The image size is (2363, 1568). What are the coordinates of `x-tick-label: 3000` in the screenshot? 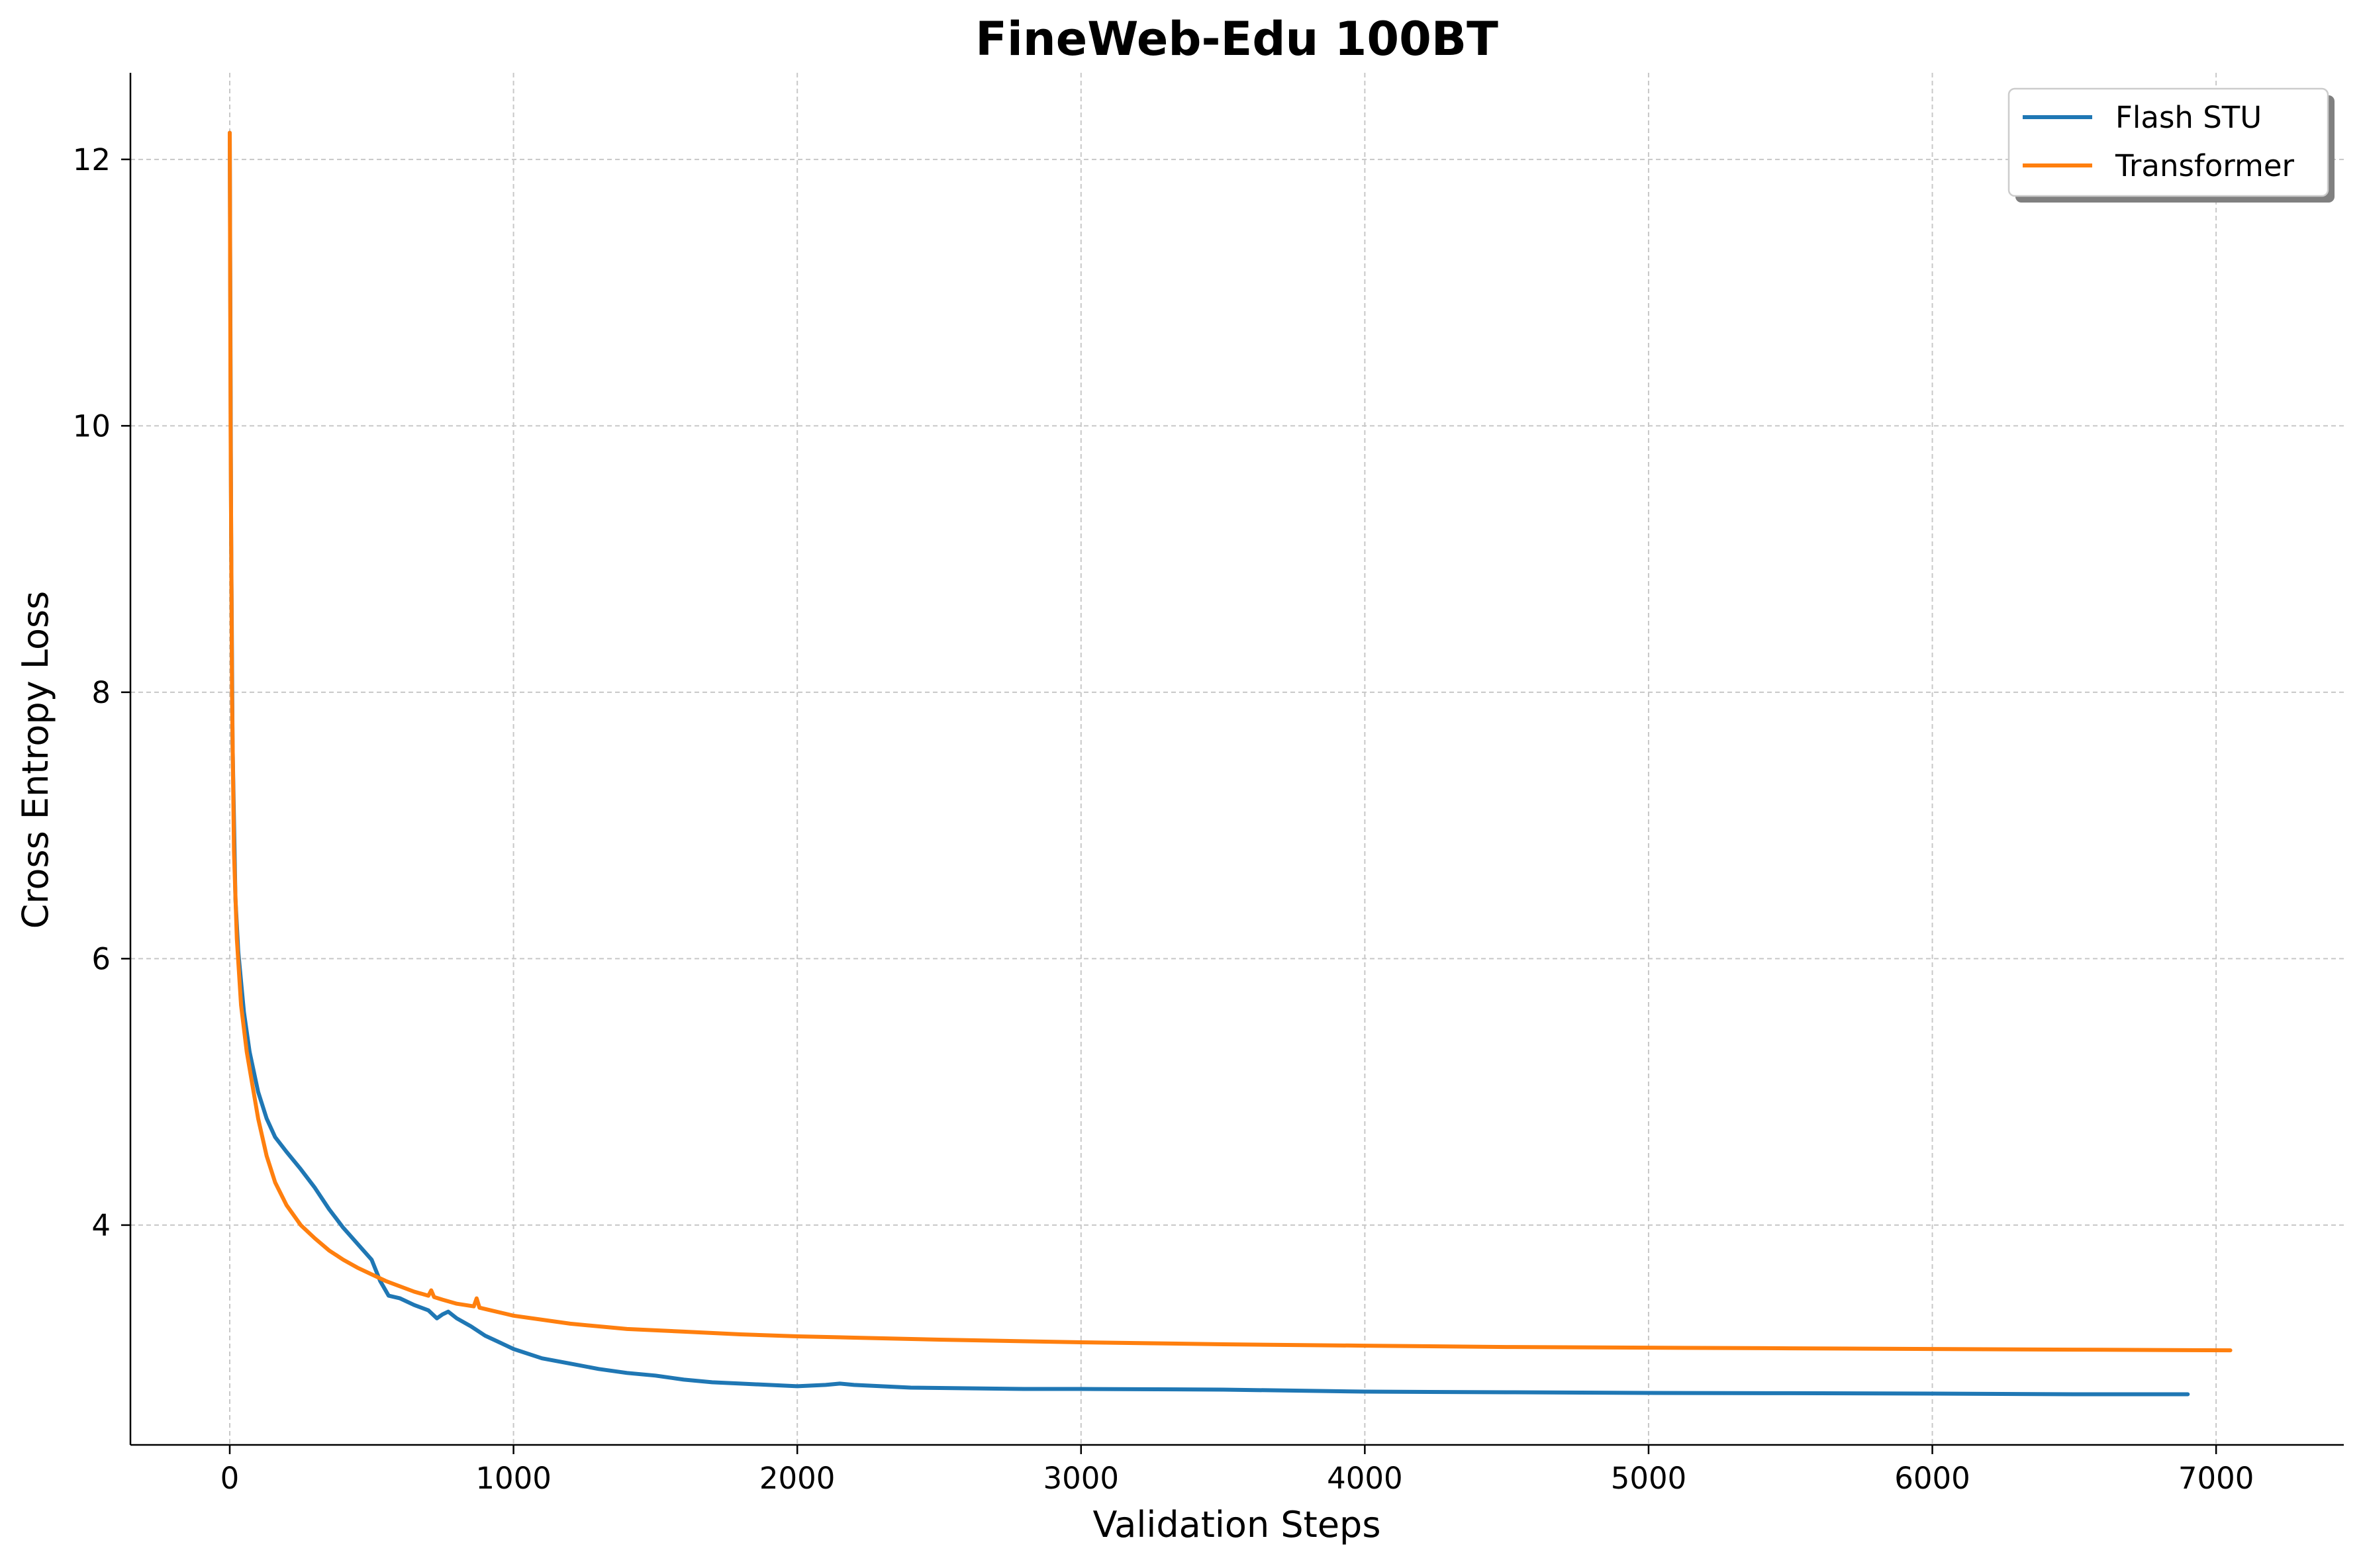 It's located at (1081, 1478).